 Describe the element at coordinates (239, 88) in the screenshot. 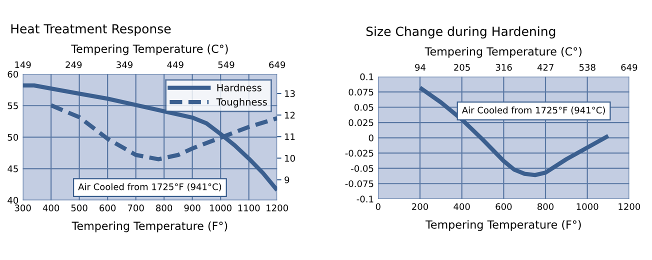

I see `legend-label: Hardness` at that location.